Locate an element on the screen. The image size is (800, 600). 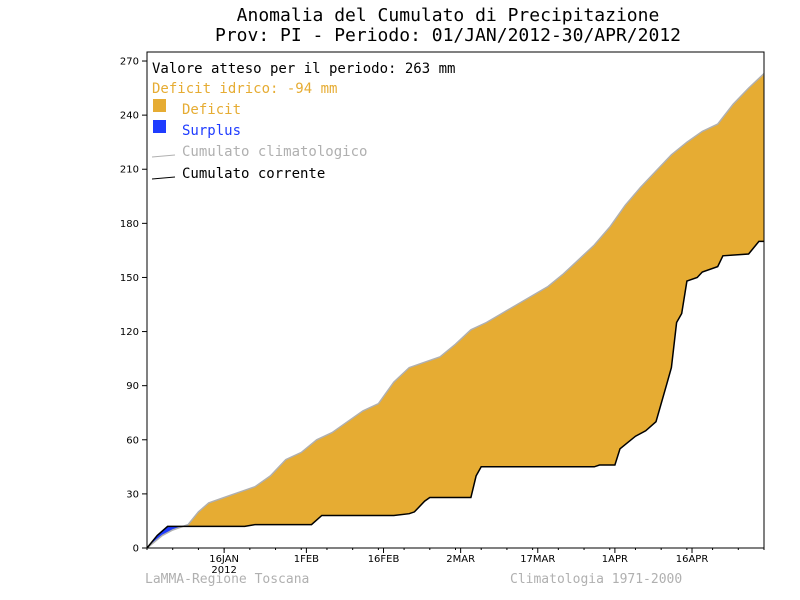
surplus-area is located at coordinates (165, 536).